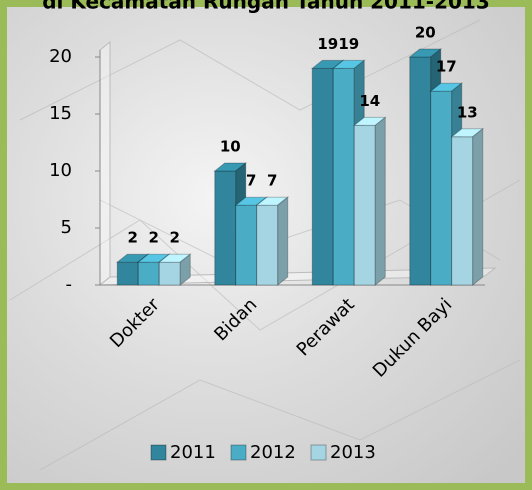  I want to click on y-tick-label: 5, so click(66, 227).